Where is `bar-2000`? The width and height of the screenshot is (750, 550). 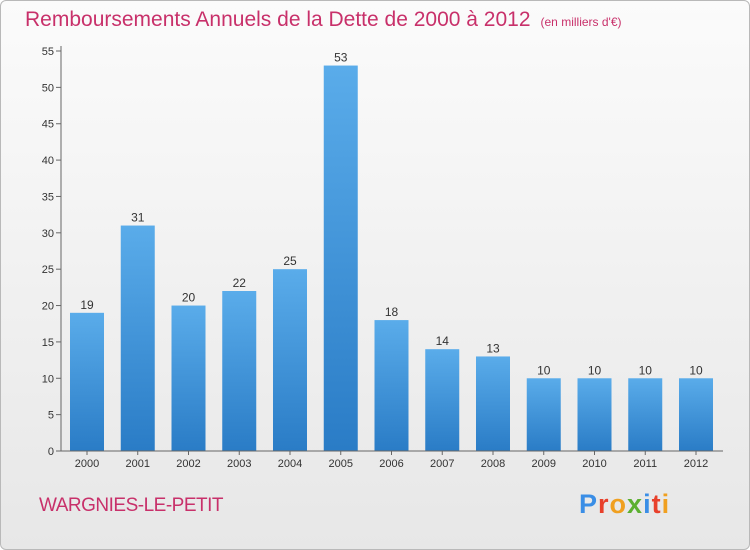 bar-2000 is located at coordinates (87, 381).